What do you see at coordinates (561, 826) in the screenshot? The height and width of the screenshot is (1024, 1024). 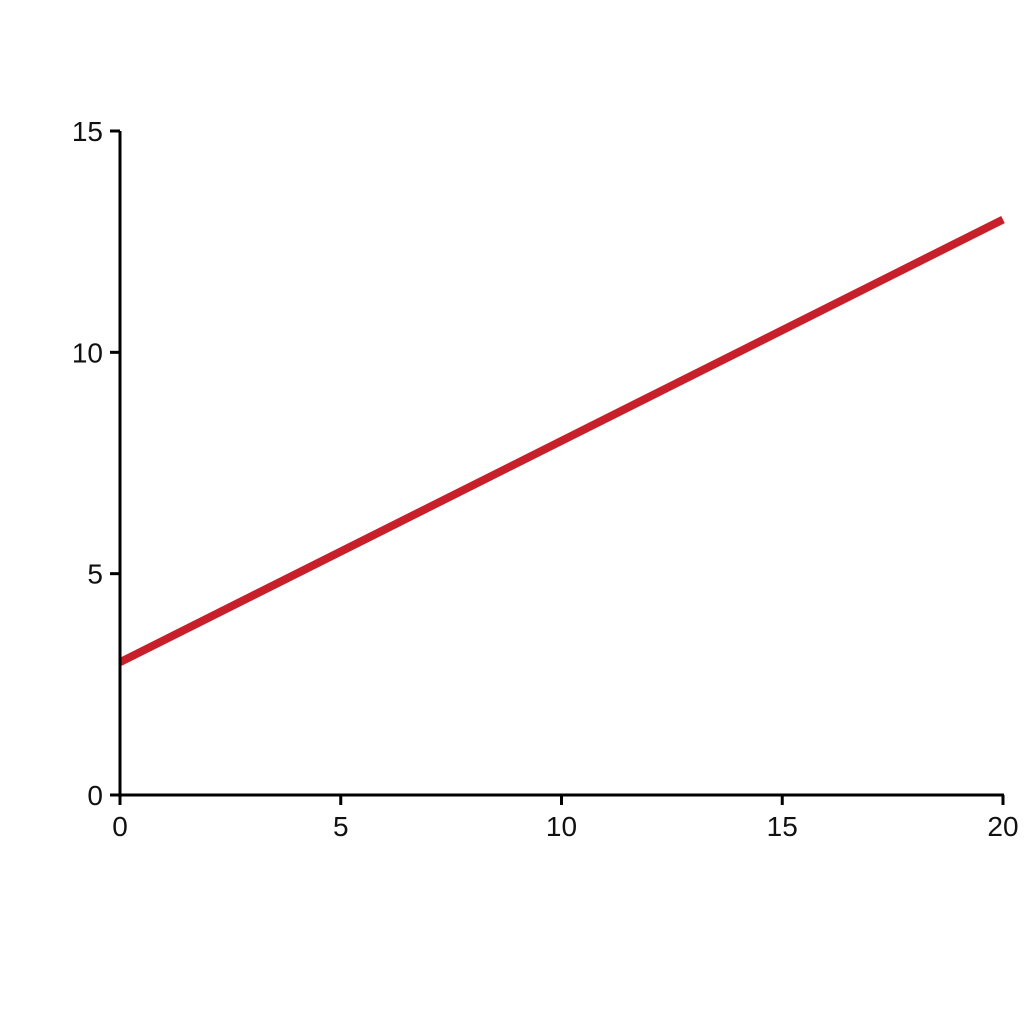 I see `x-tick-label: 10` at bounding box center [561, 826].